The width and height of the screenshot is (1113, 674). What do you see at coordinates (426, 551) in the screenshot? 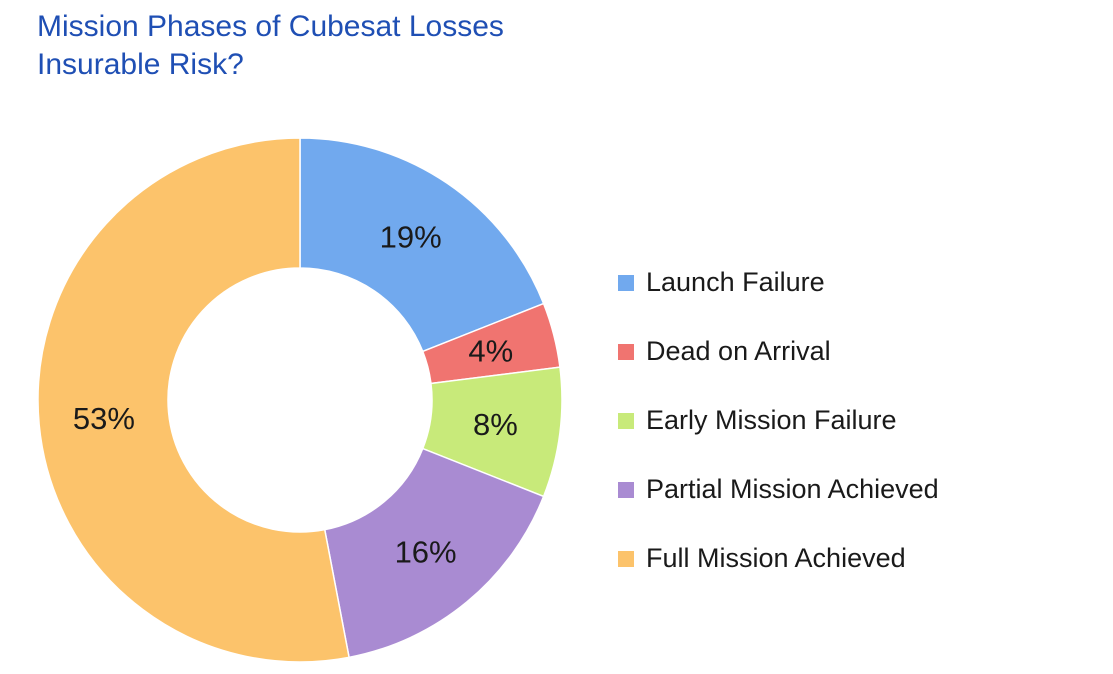
I see `data-label-partial-mission-achieved: 16%` at bounding box center [426, 551].